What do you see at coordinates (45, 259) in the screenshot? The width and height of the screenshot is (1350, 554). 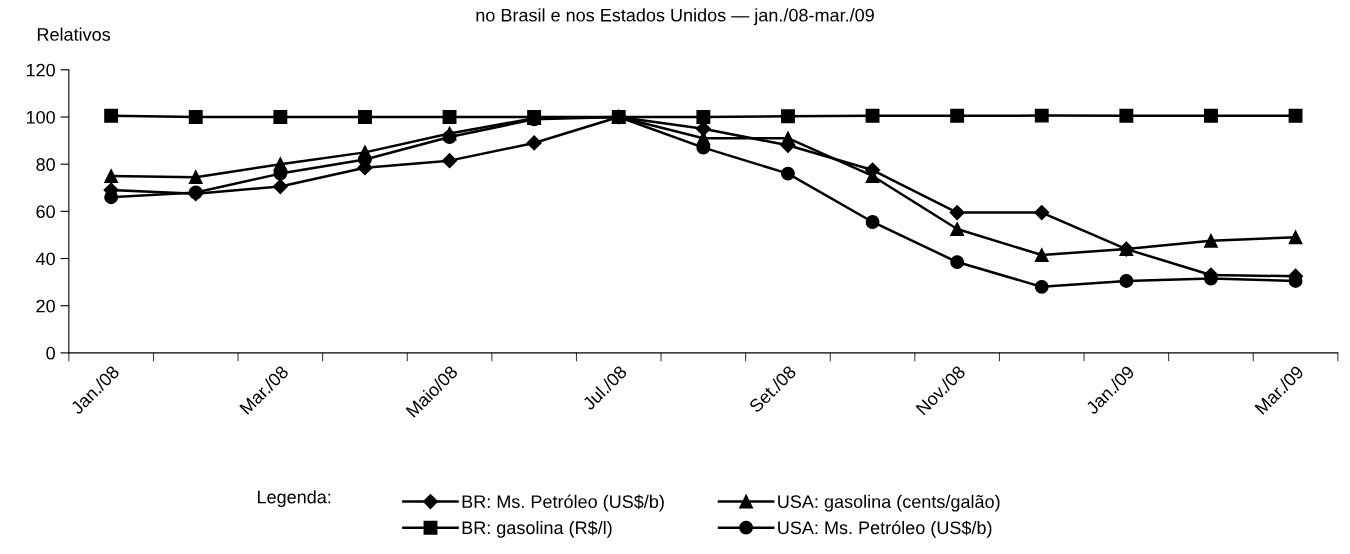 I see `y-tick-label: 40` at bounding box center [45, 259].